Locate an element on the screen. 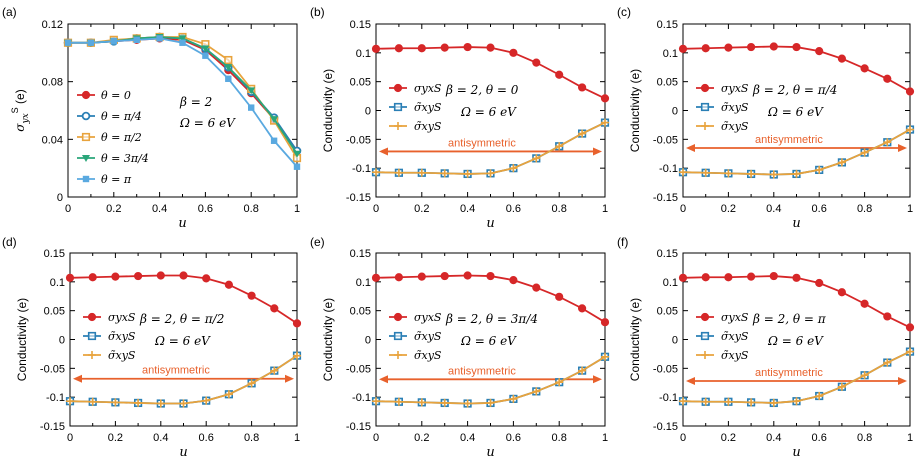 The image size is (915, 470). y-tick-label: -0.15 is located at coordinates (665, 198).